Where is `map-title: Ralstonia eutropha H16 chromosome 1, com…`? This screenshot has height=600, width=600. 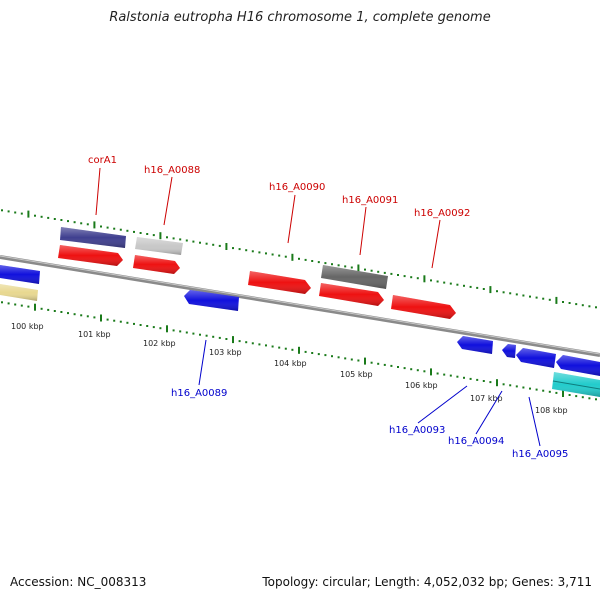 map-title: Ralstonia eutropha H16 chromosome 1, com… is located at coordinates (300, 17).